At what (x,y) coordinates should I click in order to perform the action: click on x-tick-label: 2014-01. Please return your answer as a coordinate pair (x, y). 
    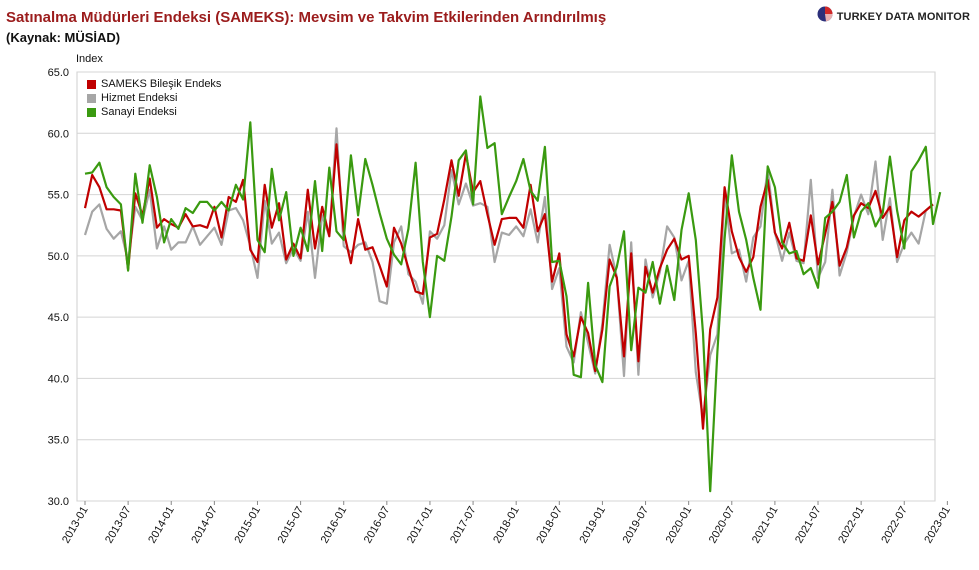
    Looking at the image, I should click on (161, 525).